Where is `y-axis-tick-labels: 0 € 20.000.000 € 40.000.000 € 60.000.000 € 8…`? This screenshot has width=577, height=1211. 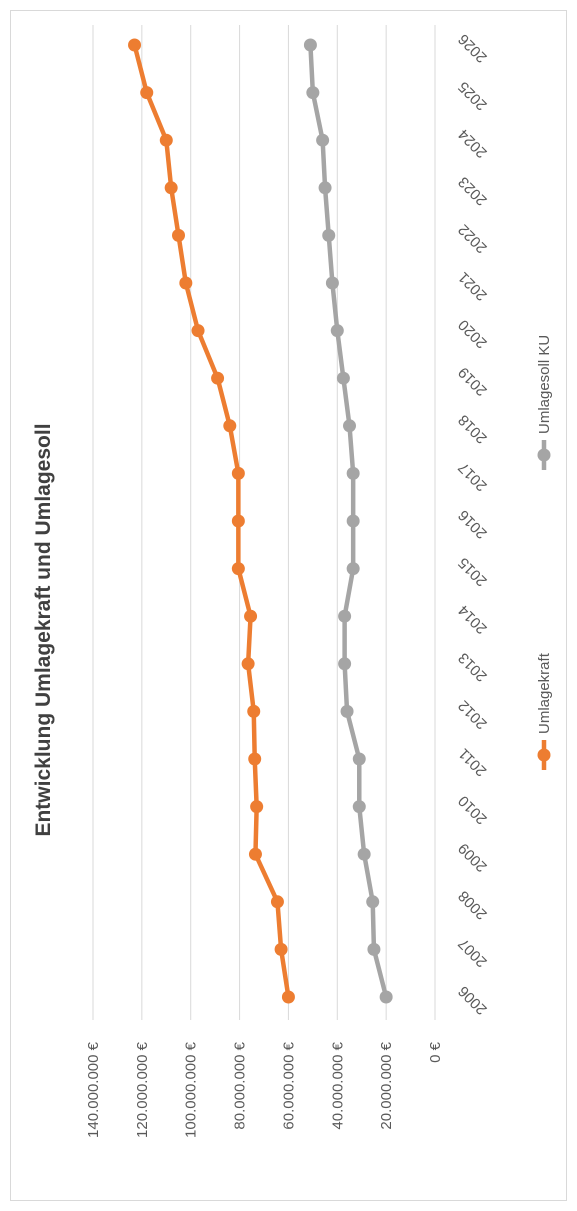 y-axis-tick-labels: 0 € 20.000.000 € 40.000.000 € 60.000.000 € 8… is located at coordinates (264, 1089).